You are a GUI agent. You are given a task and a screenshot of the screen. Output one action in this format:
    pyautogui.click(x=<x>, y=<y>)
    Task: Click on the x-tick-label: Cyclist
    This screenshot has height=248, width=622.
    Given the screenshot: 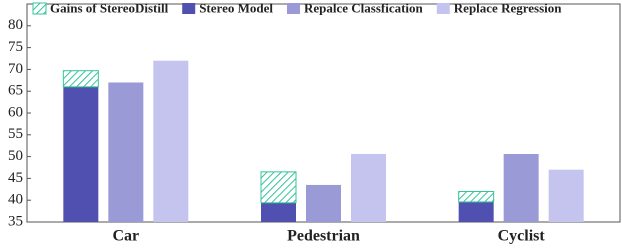 What is the action you would take?
    pyautogui.click(x=522, y=236)
    